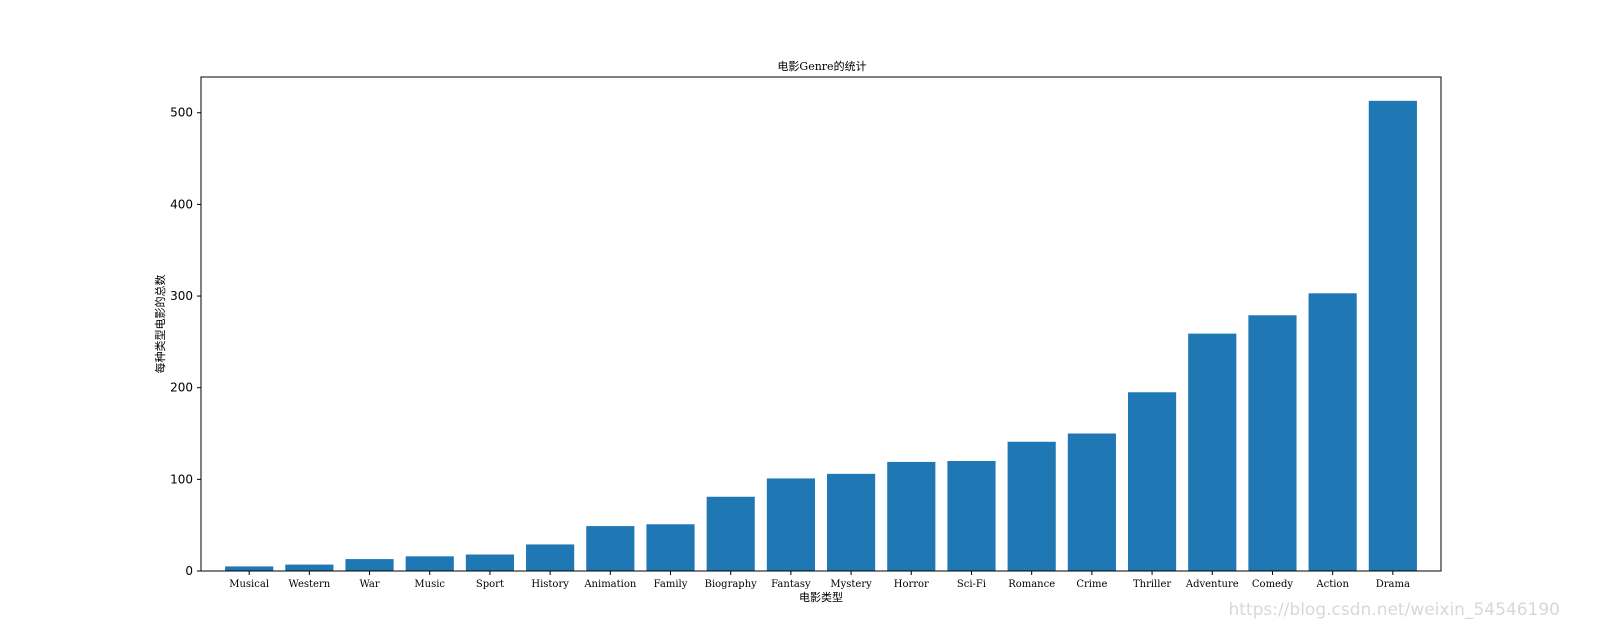  Describe the element at coordinates (429, 563) in the screenshot. I see `bar-music` at that location.